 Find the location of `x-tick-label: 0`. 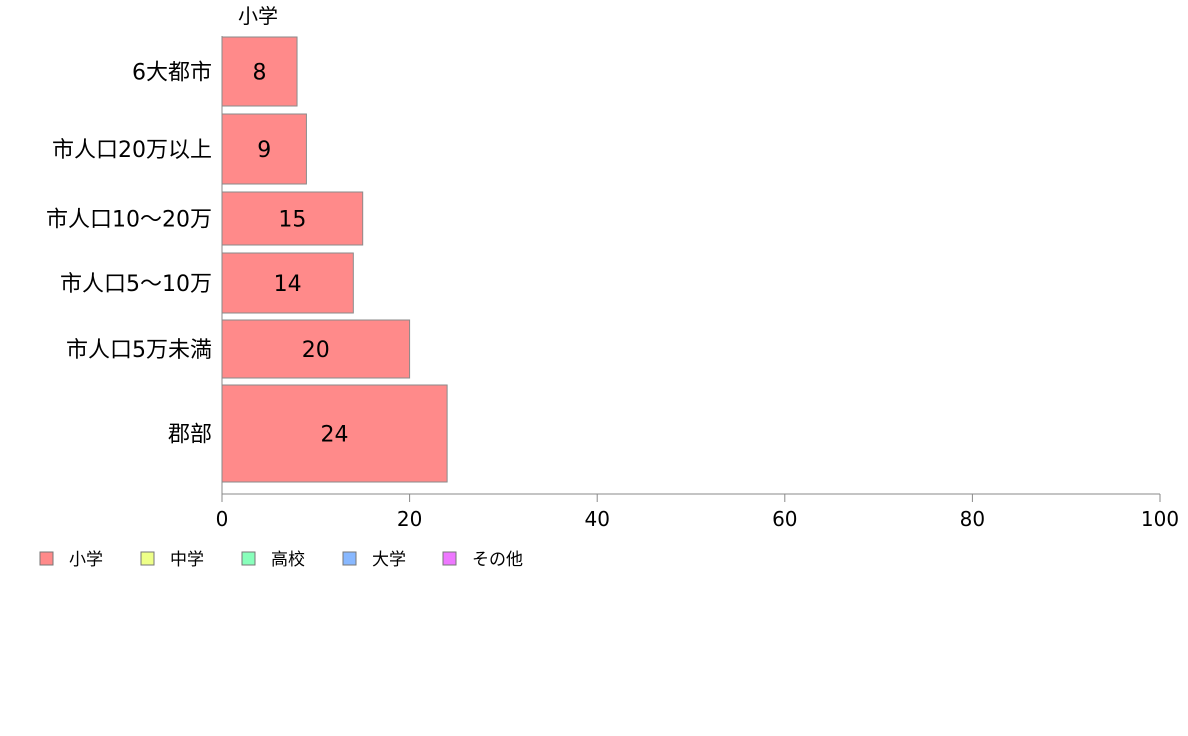

x-tick-label: 0 is located at coordinates (222, 519).